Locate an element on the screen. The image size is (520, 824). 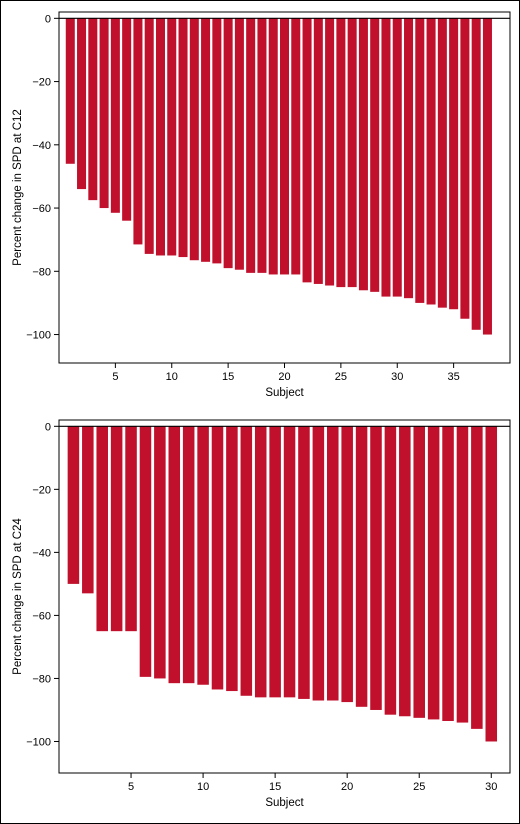
y-axis-title: Percent change in SPD at C24 is located at coordinates (18, 596).